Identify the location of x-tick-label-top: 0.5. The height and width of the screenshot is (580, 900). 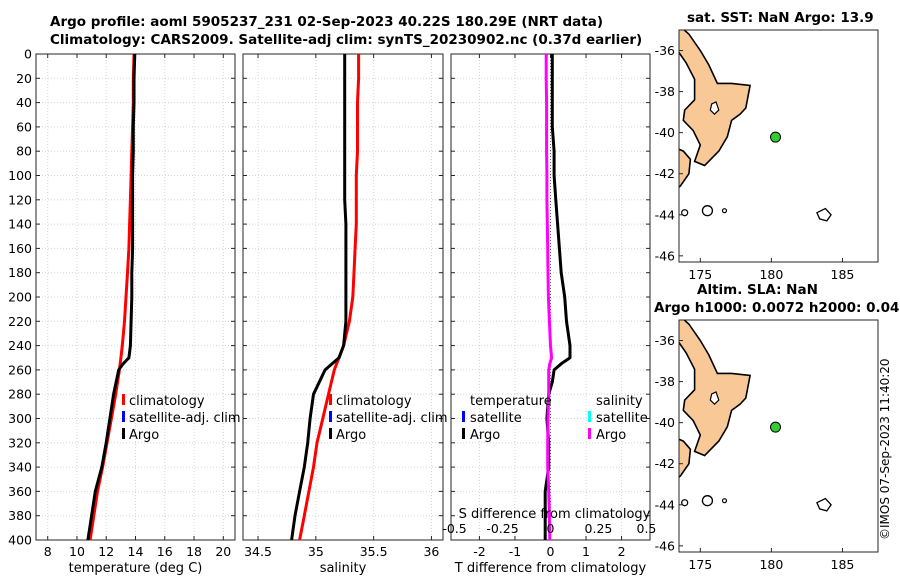
(647, 528).